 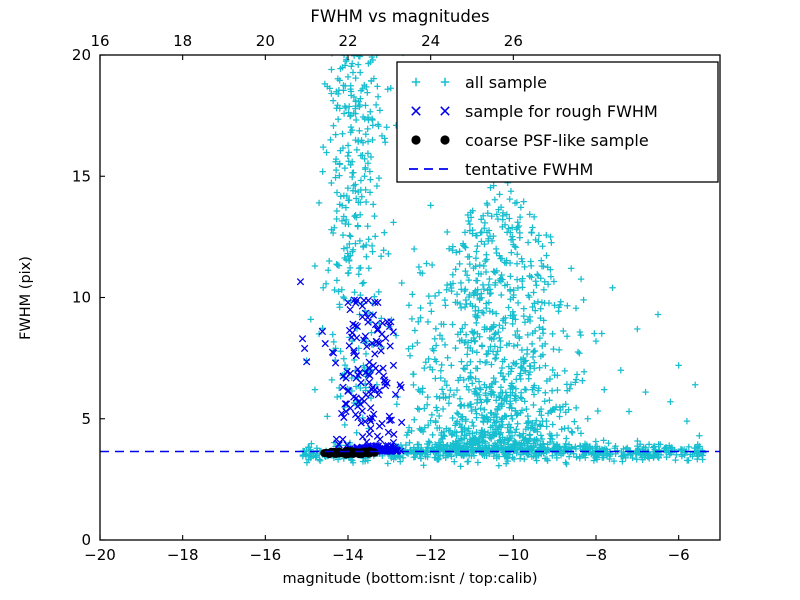 I want to click on page-title: FWHM vs magnitudes, so click(x=399, y=16).